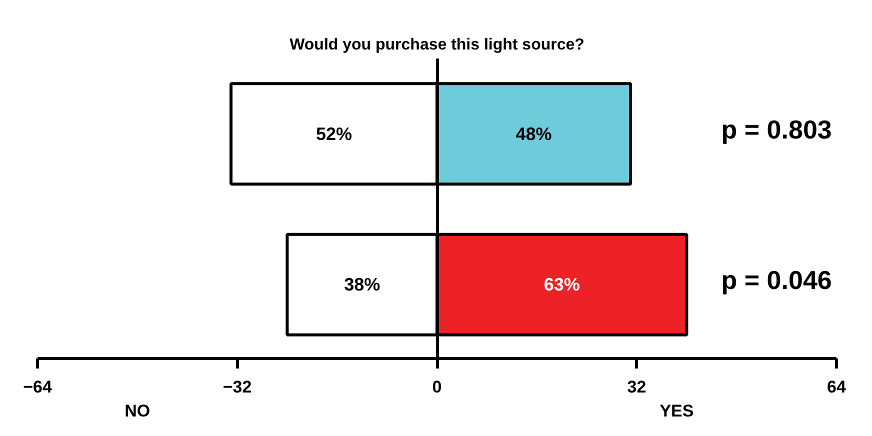 This screenshot has width=872, height=436. I want to click on annotation: 52%, so click(334, 134).